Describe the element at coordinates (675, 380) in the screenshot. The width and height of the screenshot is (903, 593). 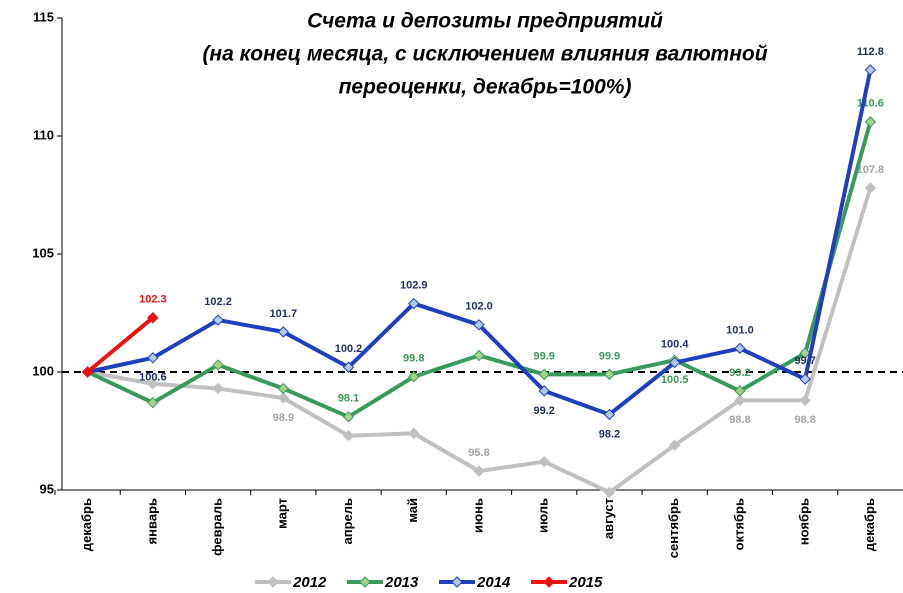
I see `value-label: 100.5` at that location.